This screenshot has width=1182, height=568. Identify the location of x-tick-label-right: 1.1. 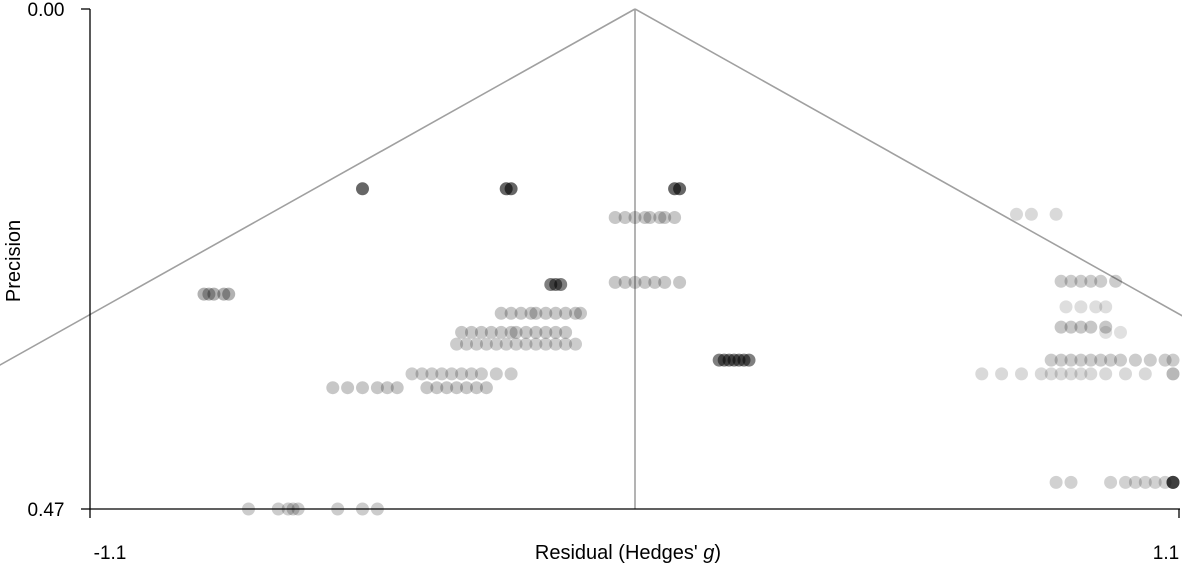
(1166, 553).